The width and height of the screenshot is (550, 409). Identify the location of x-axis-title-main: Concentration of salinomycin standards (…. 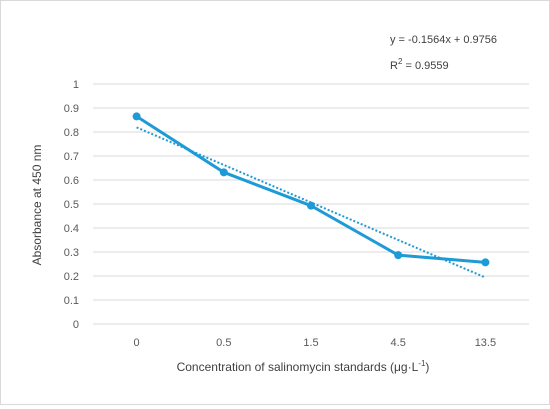
(298, 367).